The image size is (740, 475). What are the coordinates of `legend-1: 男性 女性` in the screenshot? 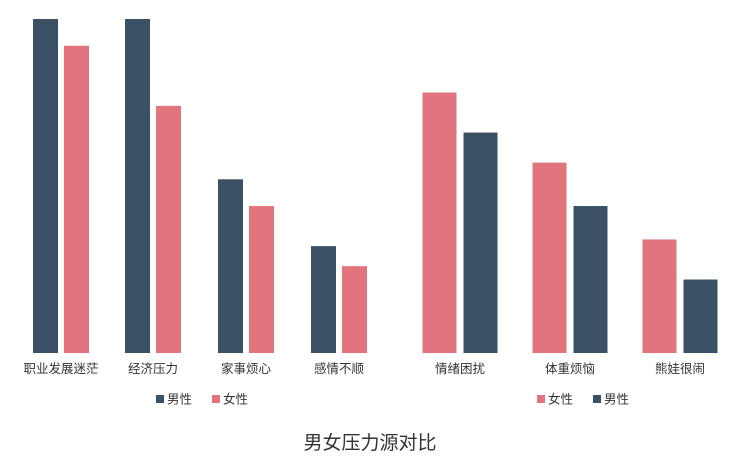 It's located at (202, 399).